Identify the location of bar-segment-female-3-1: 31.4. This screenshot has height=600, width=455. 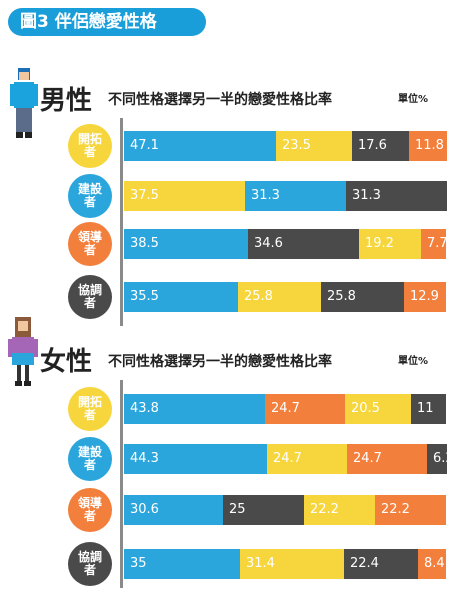
(292, 564).